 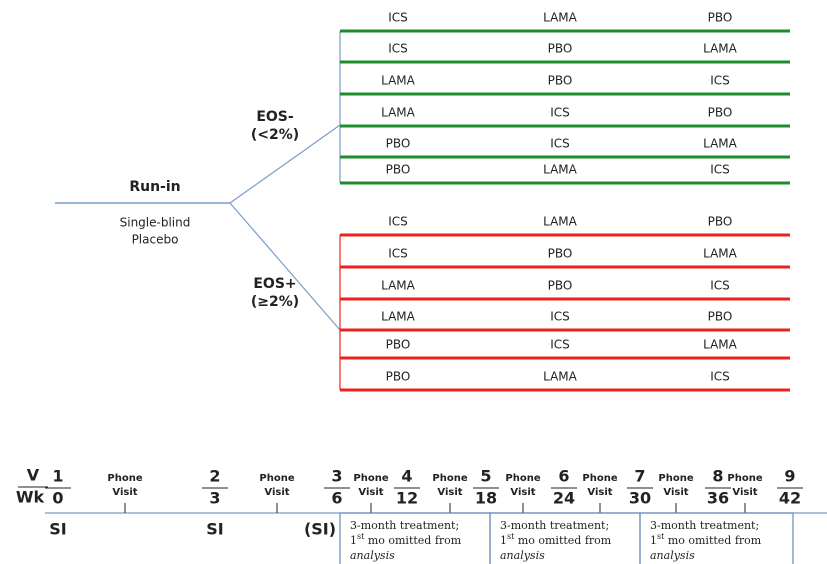 What do you see at coordinates (57, 498) in the screenshot?
I see `visit-week: 0` at bounding box center [57, 498].